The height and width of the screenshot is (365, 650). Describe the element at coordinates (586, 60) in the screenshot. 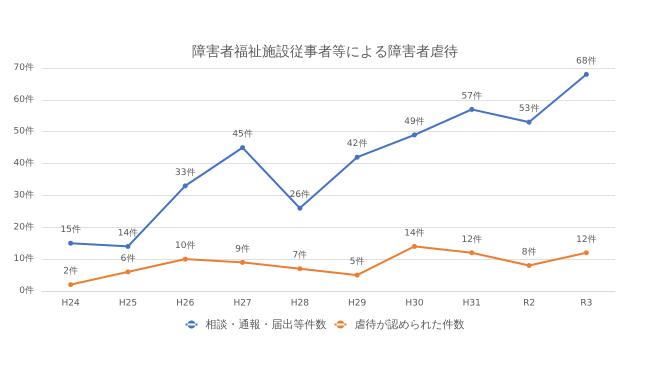

I see `data-label: 68件` at that location.